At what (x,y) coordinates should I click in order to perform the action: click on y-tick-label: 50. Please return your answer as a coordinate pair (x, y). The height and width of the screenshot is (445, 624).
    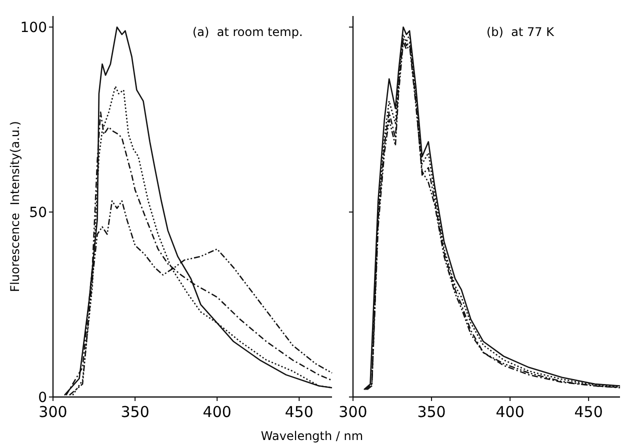
    Looking at the image, I should click on (38, 212).